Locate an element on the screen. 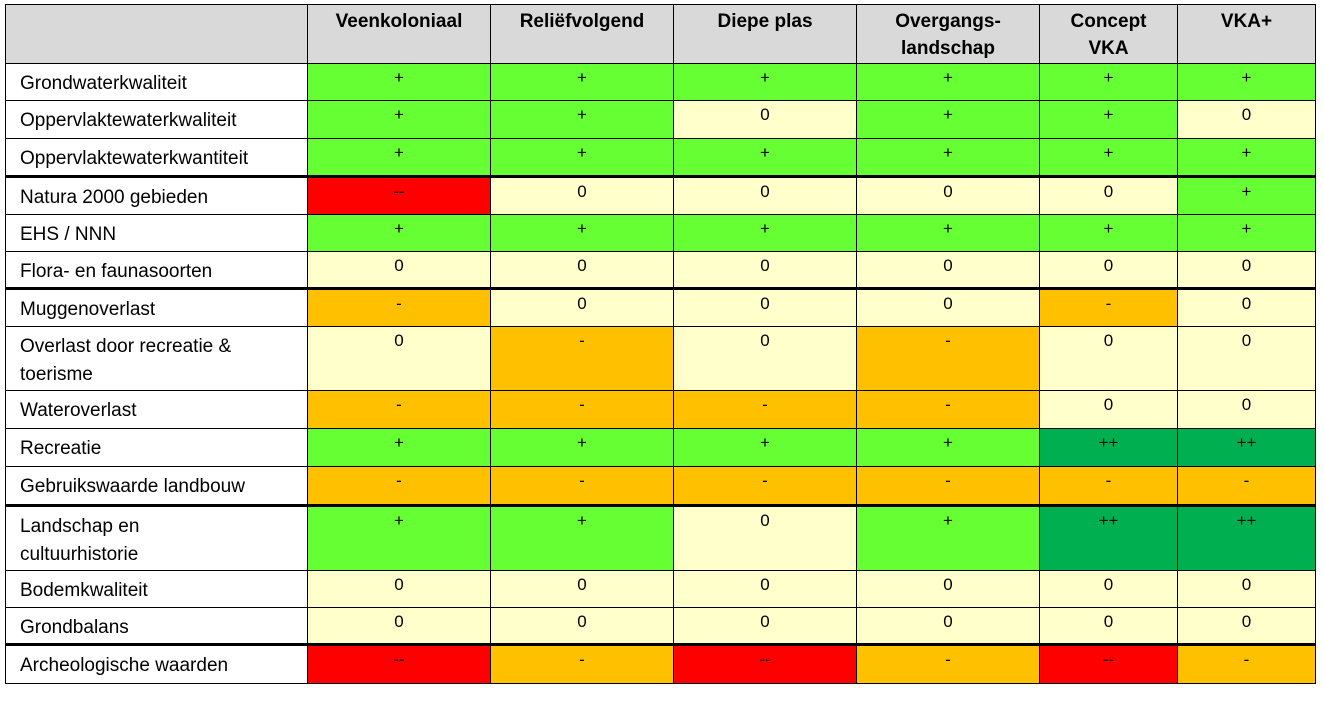 The image size is (1324, 709). column-header: Diepe plas is located at coordinates (765, 34).